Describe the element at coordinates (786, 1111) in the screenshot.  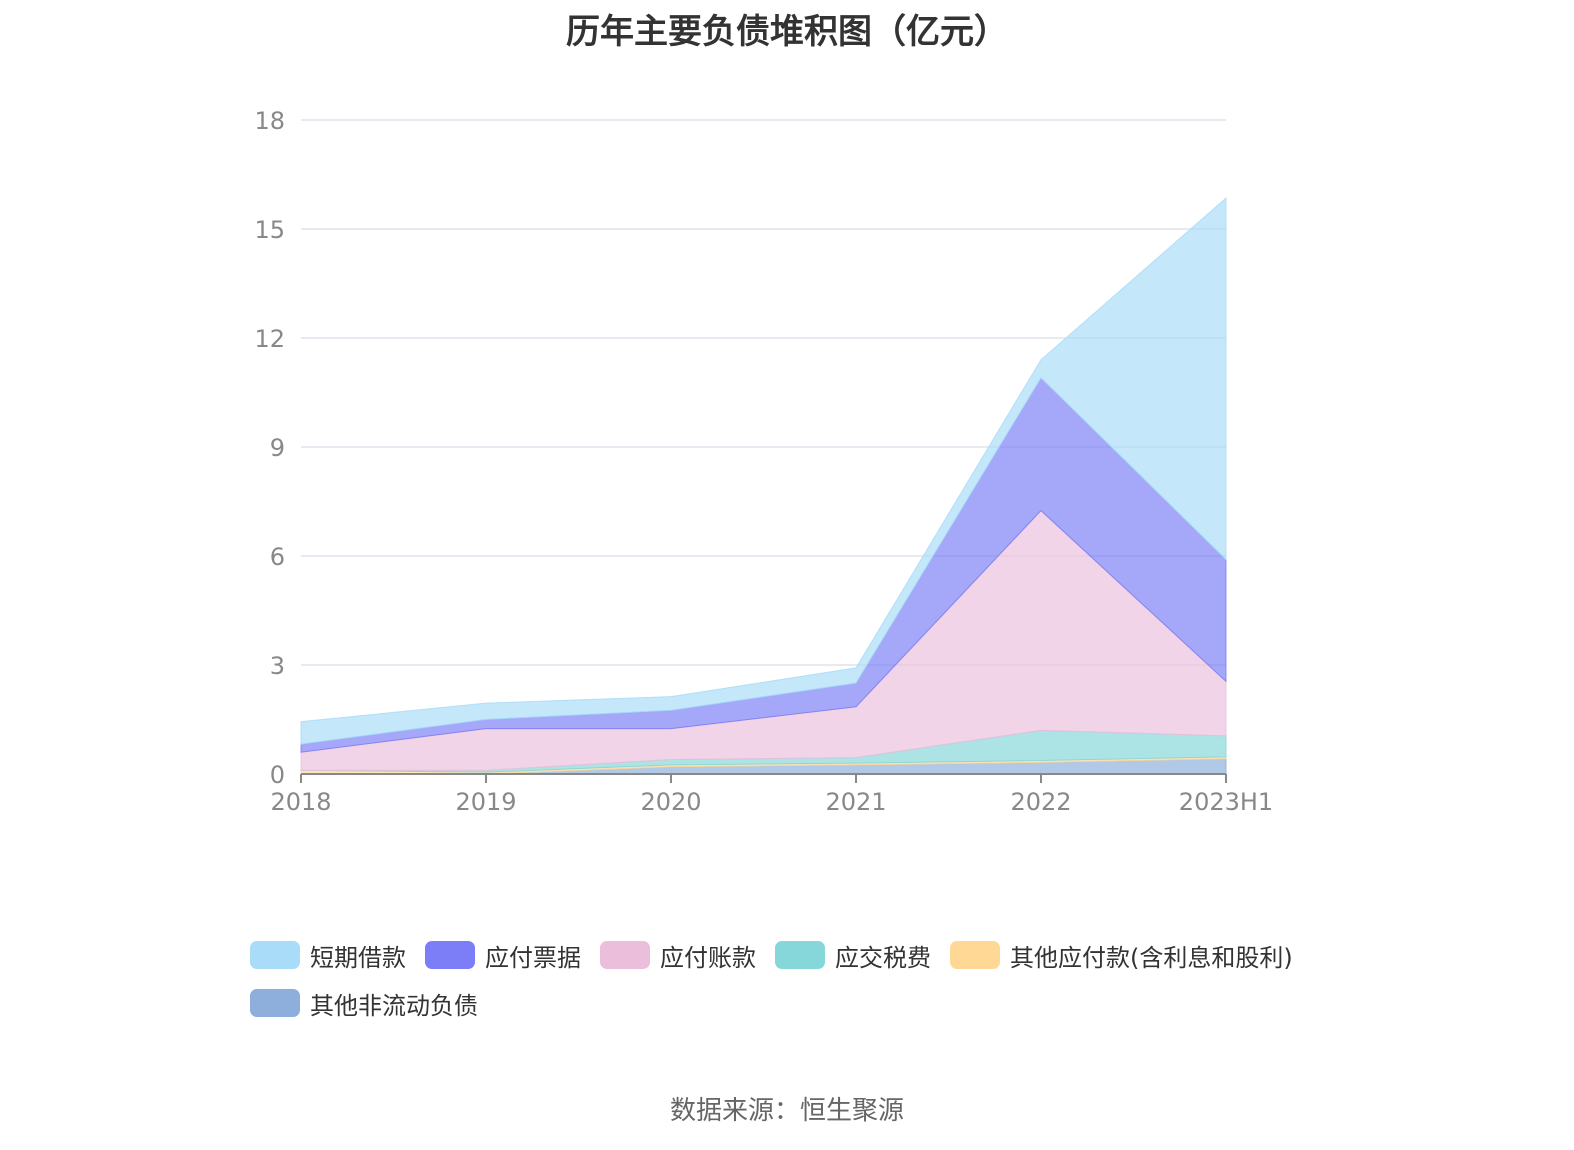
I see `data-source: 数据来源：恒生聚源` at that location.